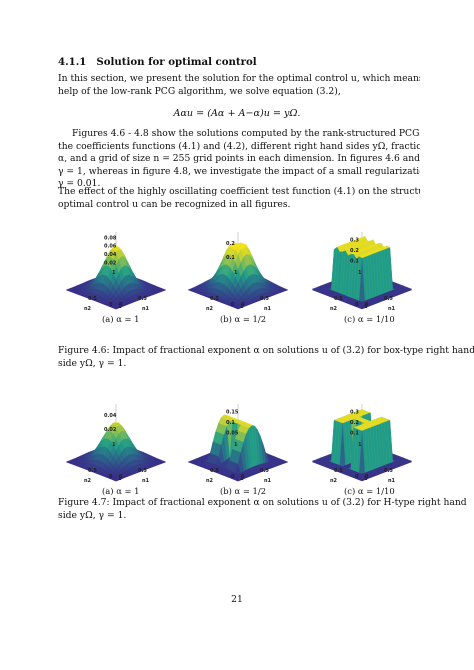  I want to click on surface-plot: 0.3 0.2 0.1 1 1 0.5 0.5 00 n2 n1, so click(238, 272).